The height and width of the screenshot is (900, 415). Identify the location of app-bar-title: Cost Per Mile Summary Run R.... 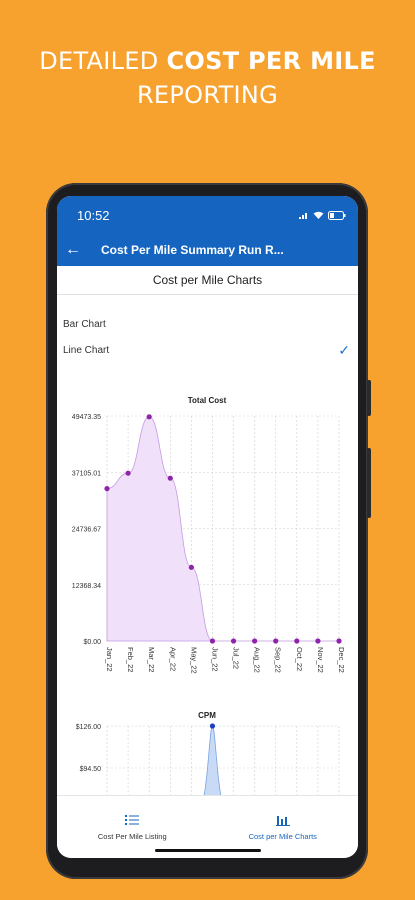
(192, 250).